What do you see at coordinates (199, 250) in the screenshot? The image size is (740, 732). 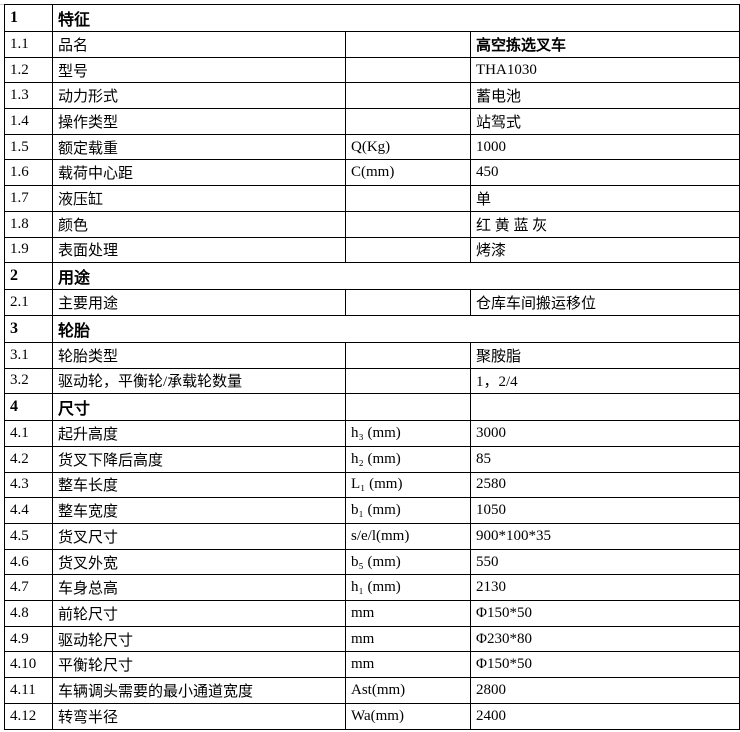 I see `spec-name: 表面处理` at bounding box center [199, 250].